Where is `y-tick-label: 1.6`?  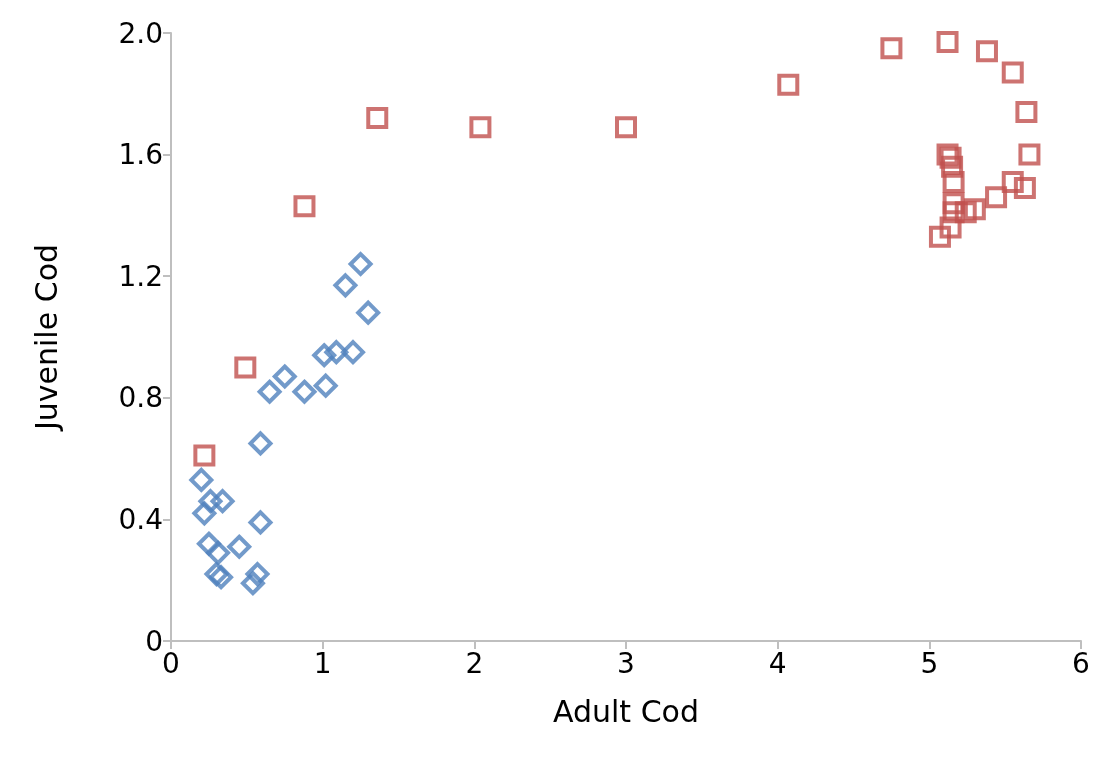
y-tick-label: 1.6 is located at coordinates (140, 155).